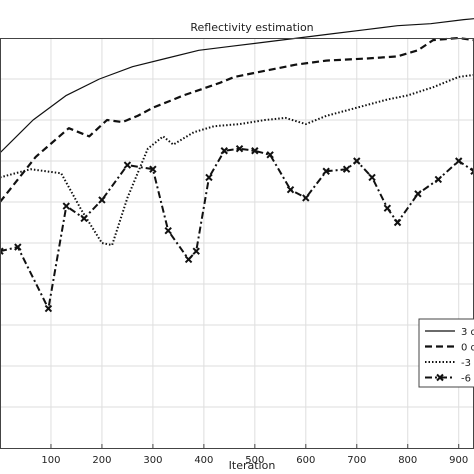 The width and height of the screenshot is (474, 474). What do you see at coordinates (467, 332) in the screenshot?
I see `legend-label-0: 3 d` at bounding box center [467, 332].